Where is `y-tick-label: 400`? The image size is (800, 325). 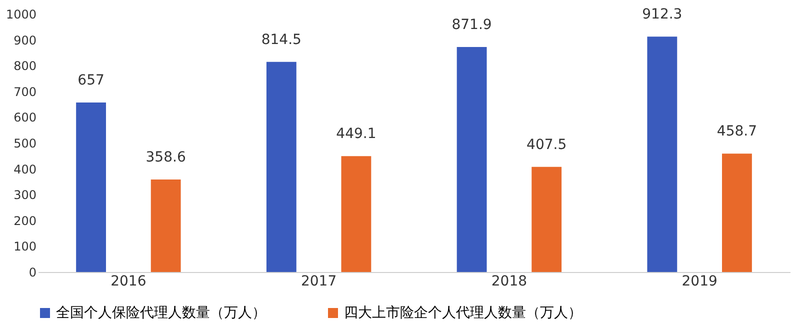
y-tick-label: 400 is located at coordinates (25, 169).